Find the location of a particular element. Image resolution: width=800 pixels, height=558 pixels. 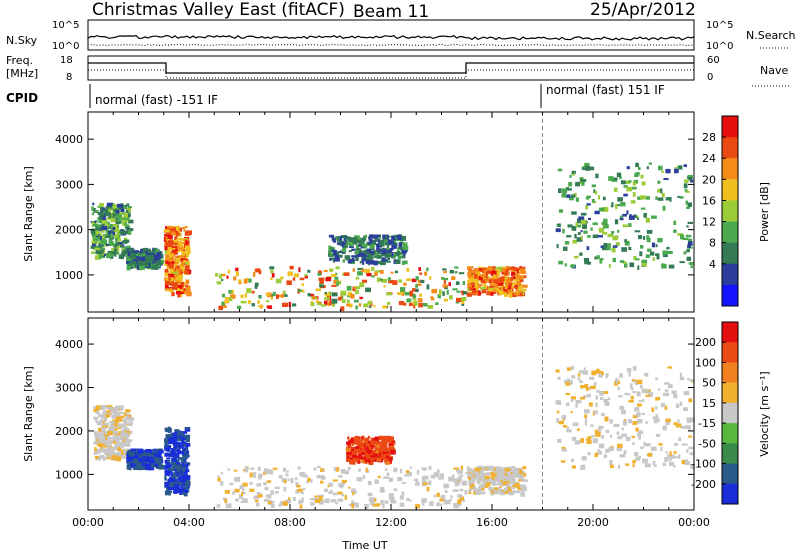

colorbar-swatch is located at coordinates (730, 295).